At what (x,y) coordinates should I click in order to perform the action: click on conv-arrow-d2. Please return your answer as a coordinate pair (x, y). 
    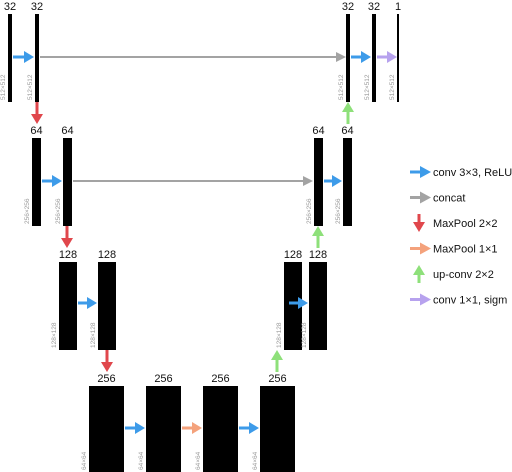
    Looking at the image, I should click on (333, 181).